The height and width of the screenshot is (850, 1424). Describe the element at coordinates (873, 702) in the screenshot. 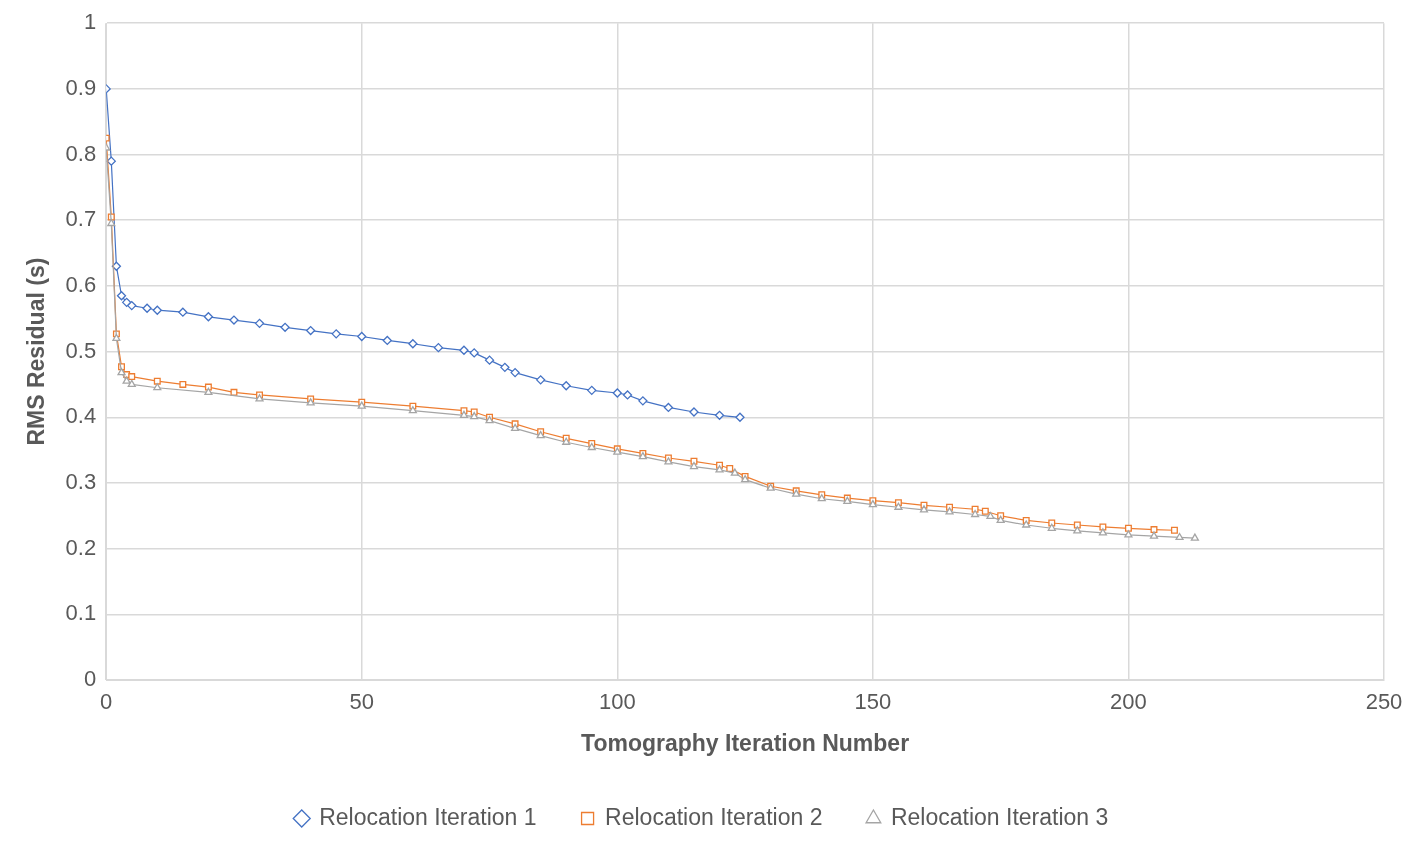

I see `x-tick-label: 150` at that location.